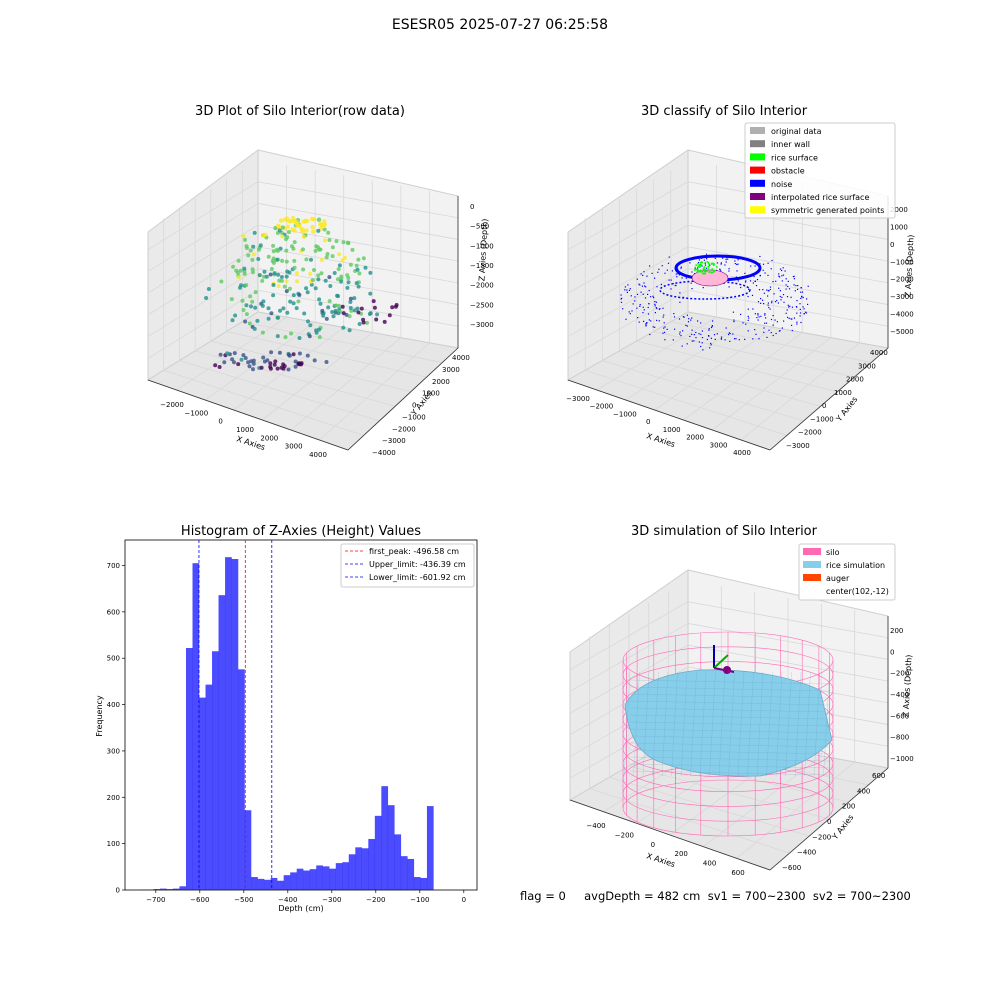 The height and width of the screenshot is (1000, 1000). Describe the element at coordinates (899, 210) in the screenshot. I see `tick-label: 2000` at that location.